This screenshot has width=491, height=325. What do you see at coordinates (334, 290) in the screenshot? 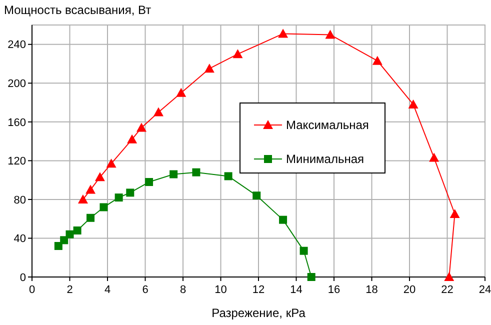
I see `x-tick-label: 16` at bounding box center [334, 290].